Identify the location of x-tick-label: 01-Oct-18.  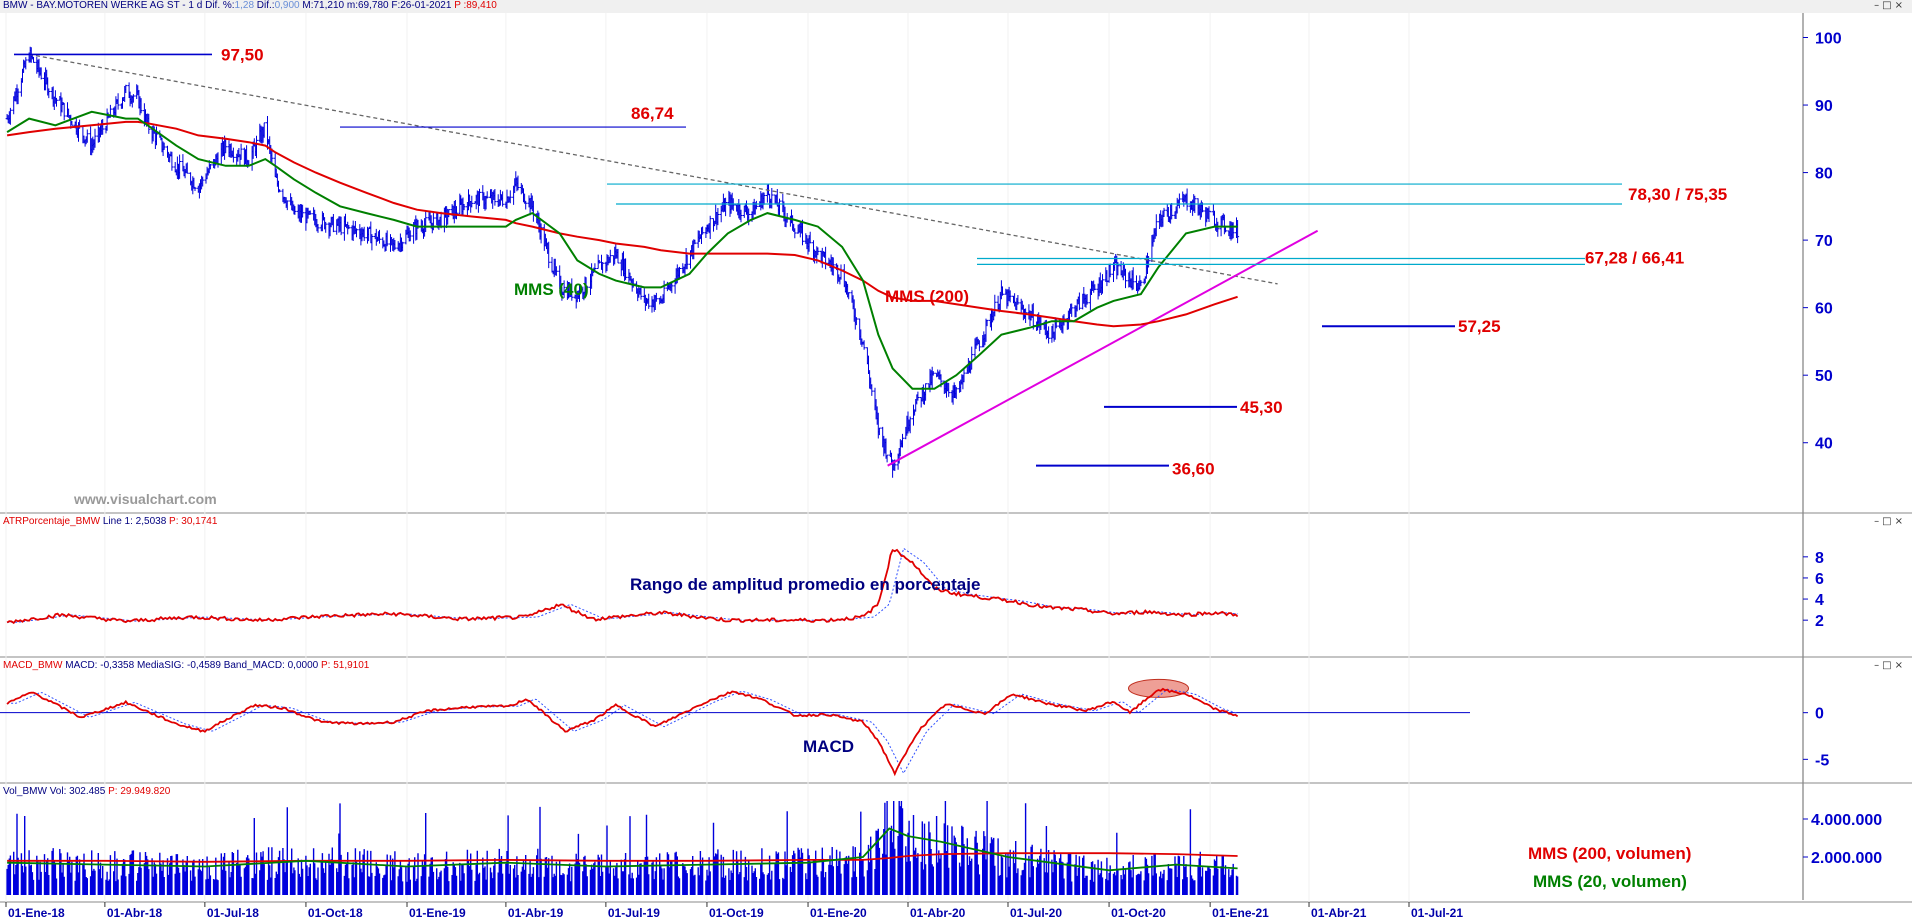
(335, 913).